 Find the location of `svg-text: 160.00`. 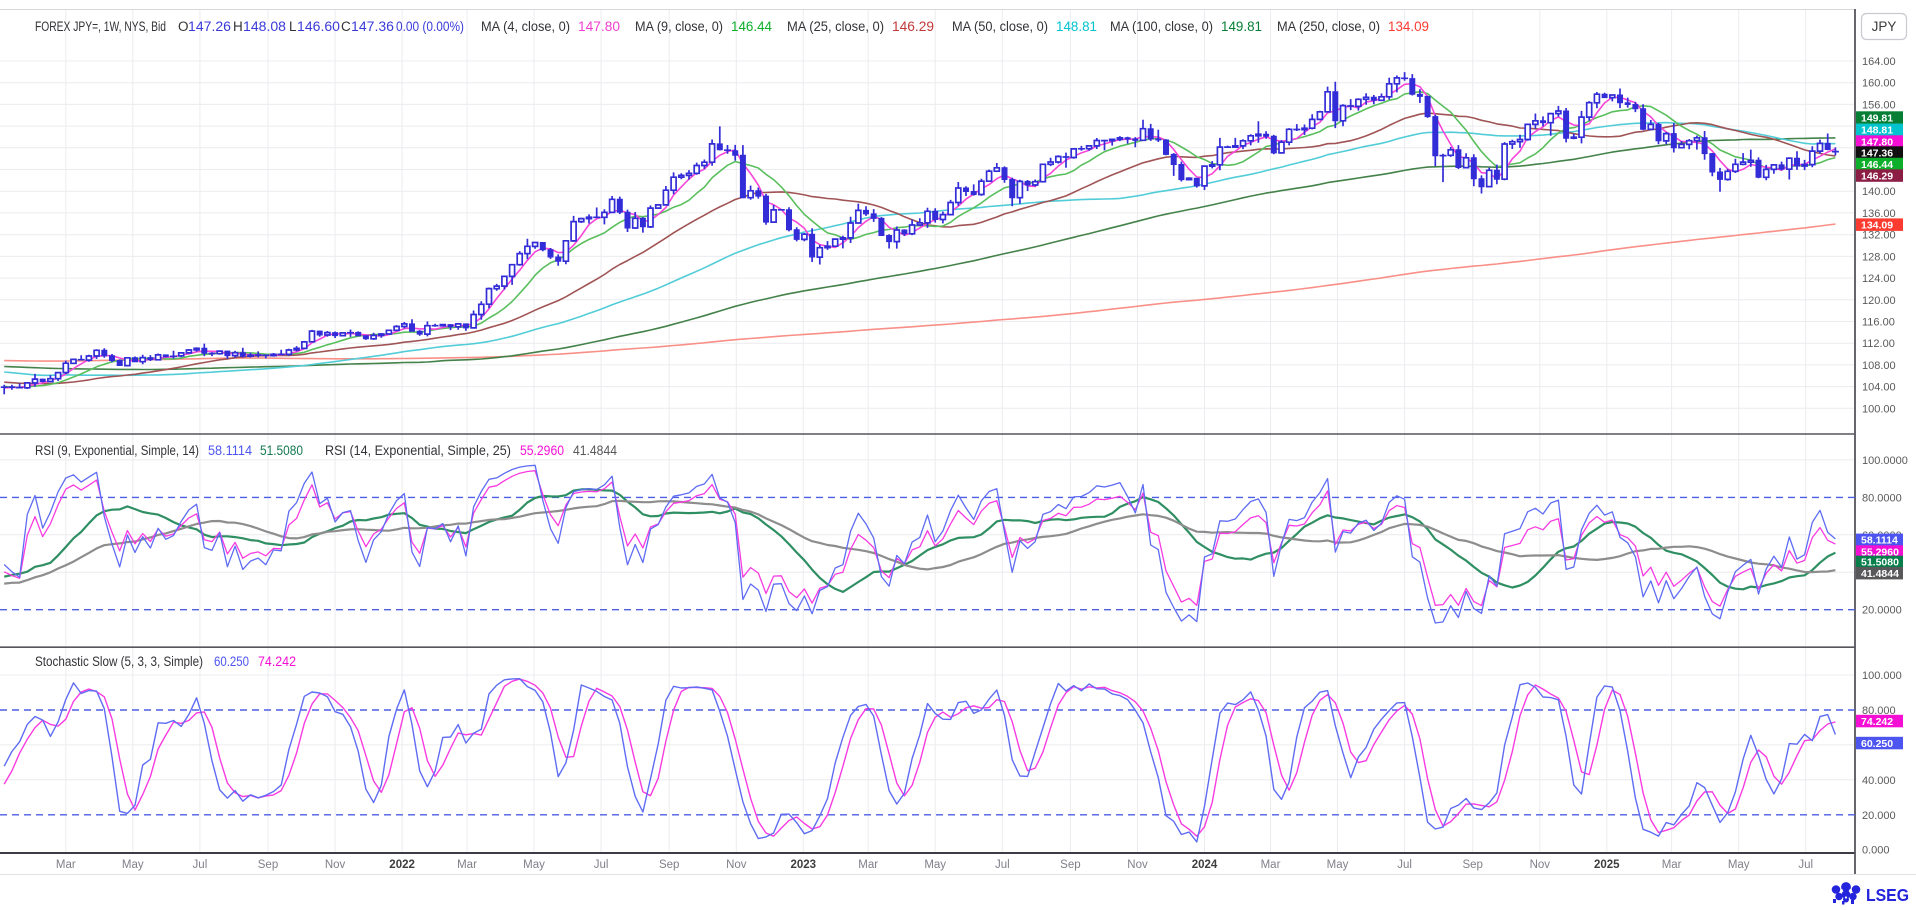

svg-text: 160.00 is located at coordinates (1879, 84).